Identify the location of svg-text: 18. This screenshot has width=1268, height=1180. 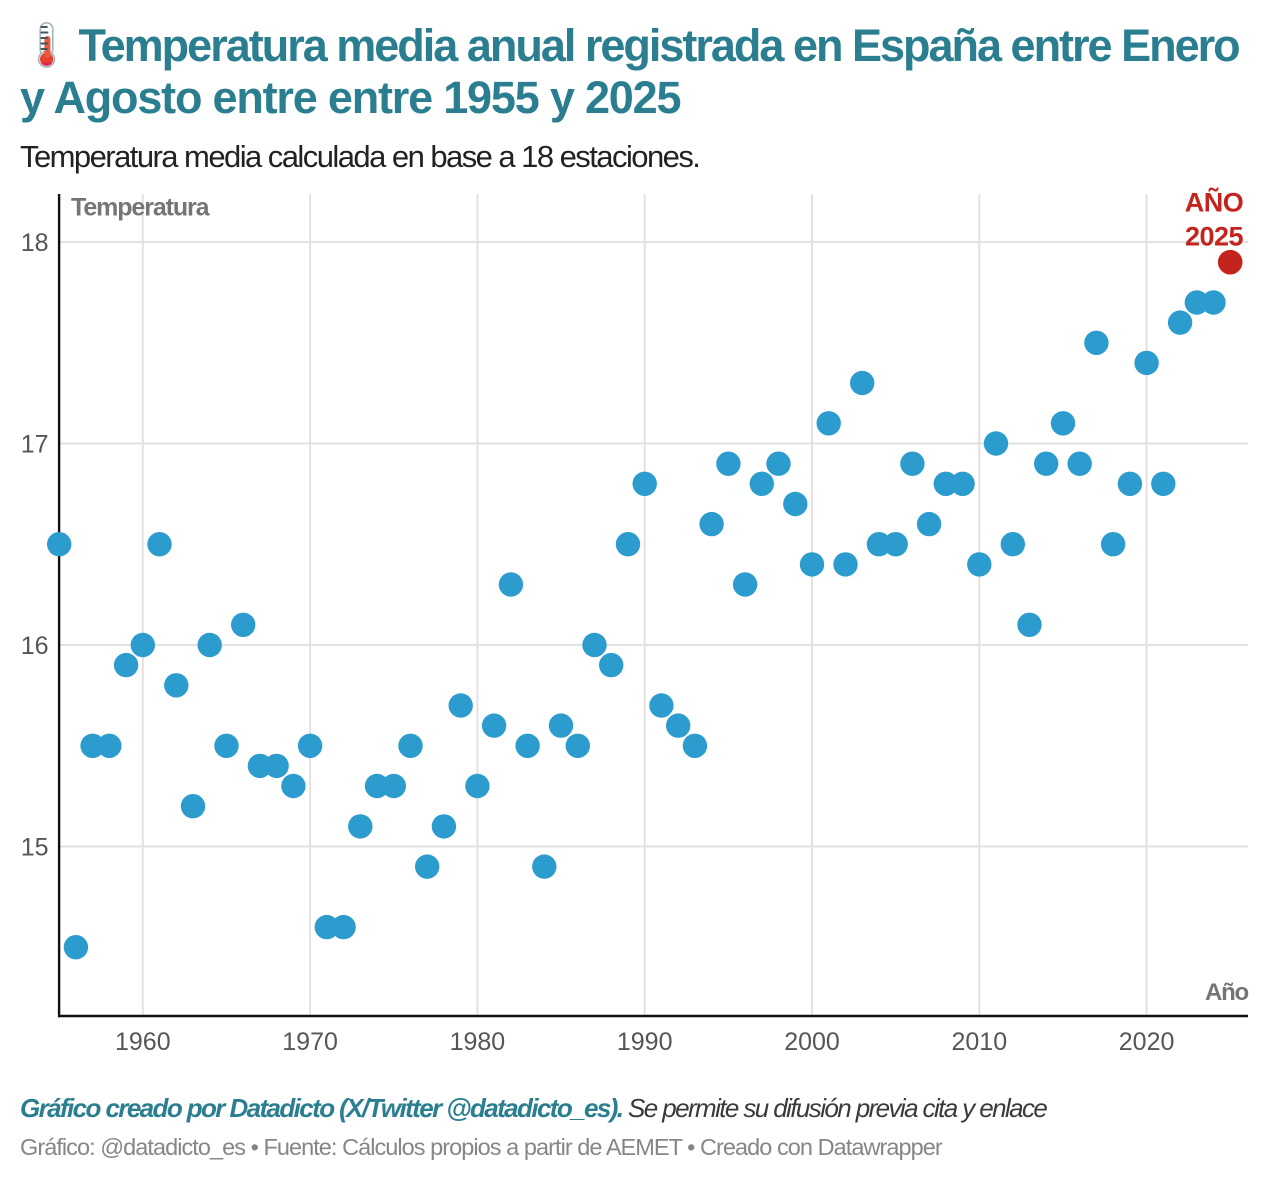
(35, 243).